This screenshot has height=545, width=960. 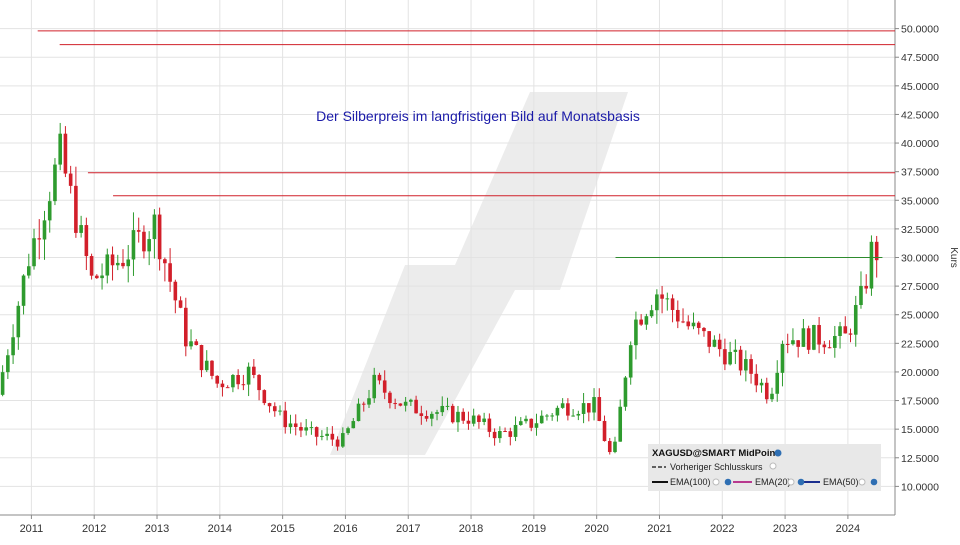 What do you see at coordinates (282, 529) in the screenshot?
I see `x-tick-label: 2015` at bounding box center [282, 529].